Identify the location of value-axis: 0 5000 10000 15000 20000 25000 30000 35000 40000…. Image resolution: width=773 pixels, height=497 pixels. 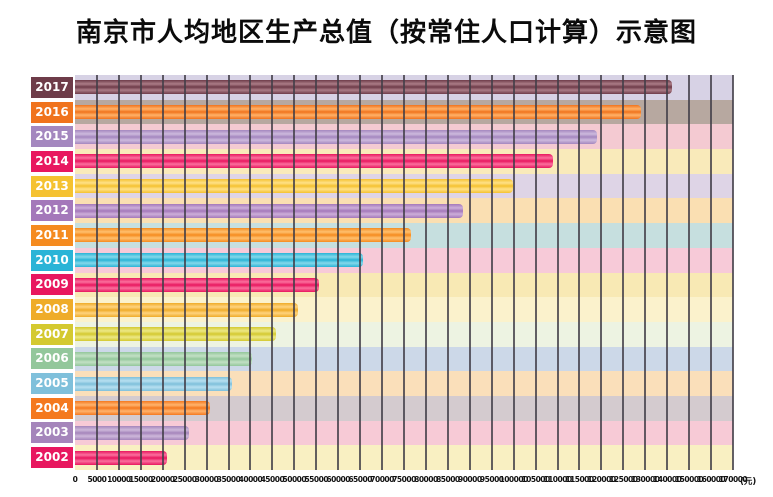
(386, 483).